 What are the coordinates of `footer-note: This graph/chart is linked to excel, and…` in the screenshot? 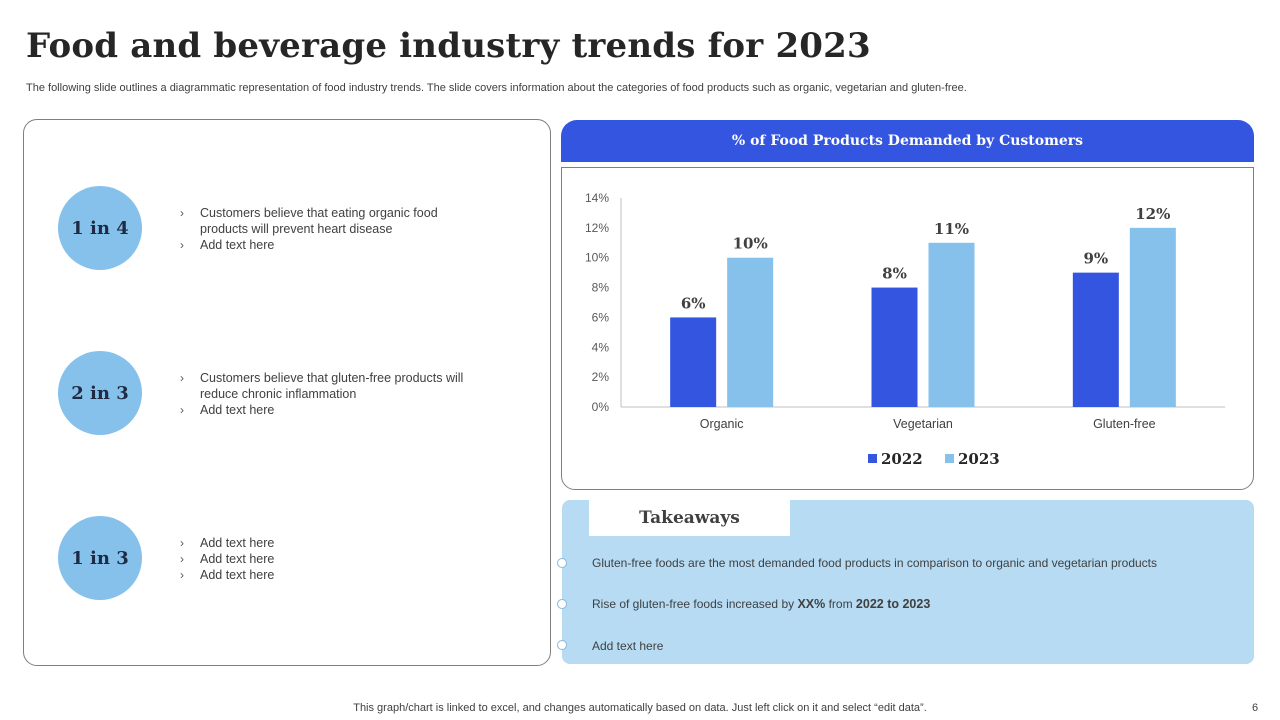 It's located at (640, 708).